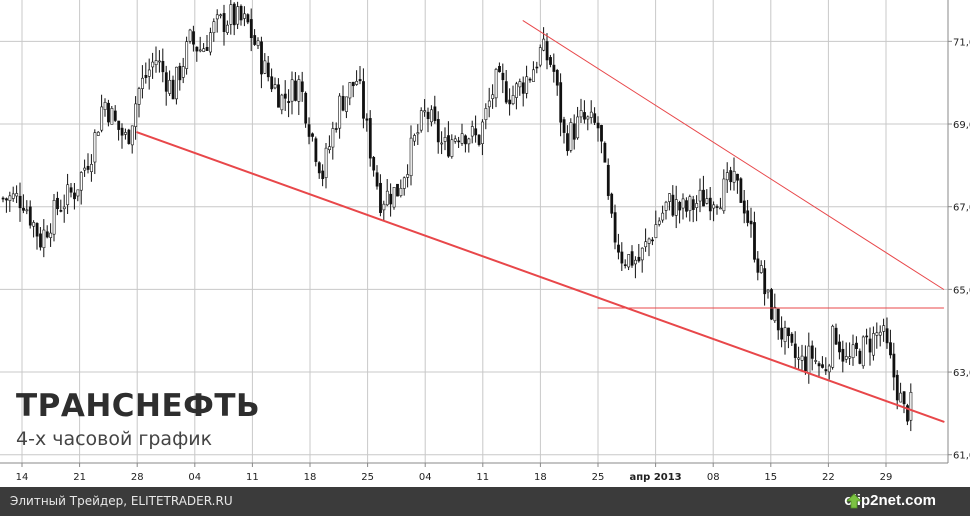 This screenshot has height=516, width=970. I want to click on y-tick-label: 63,0 тыс, so click(961, 373).